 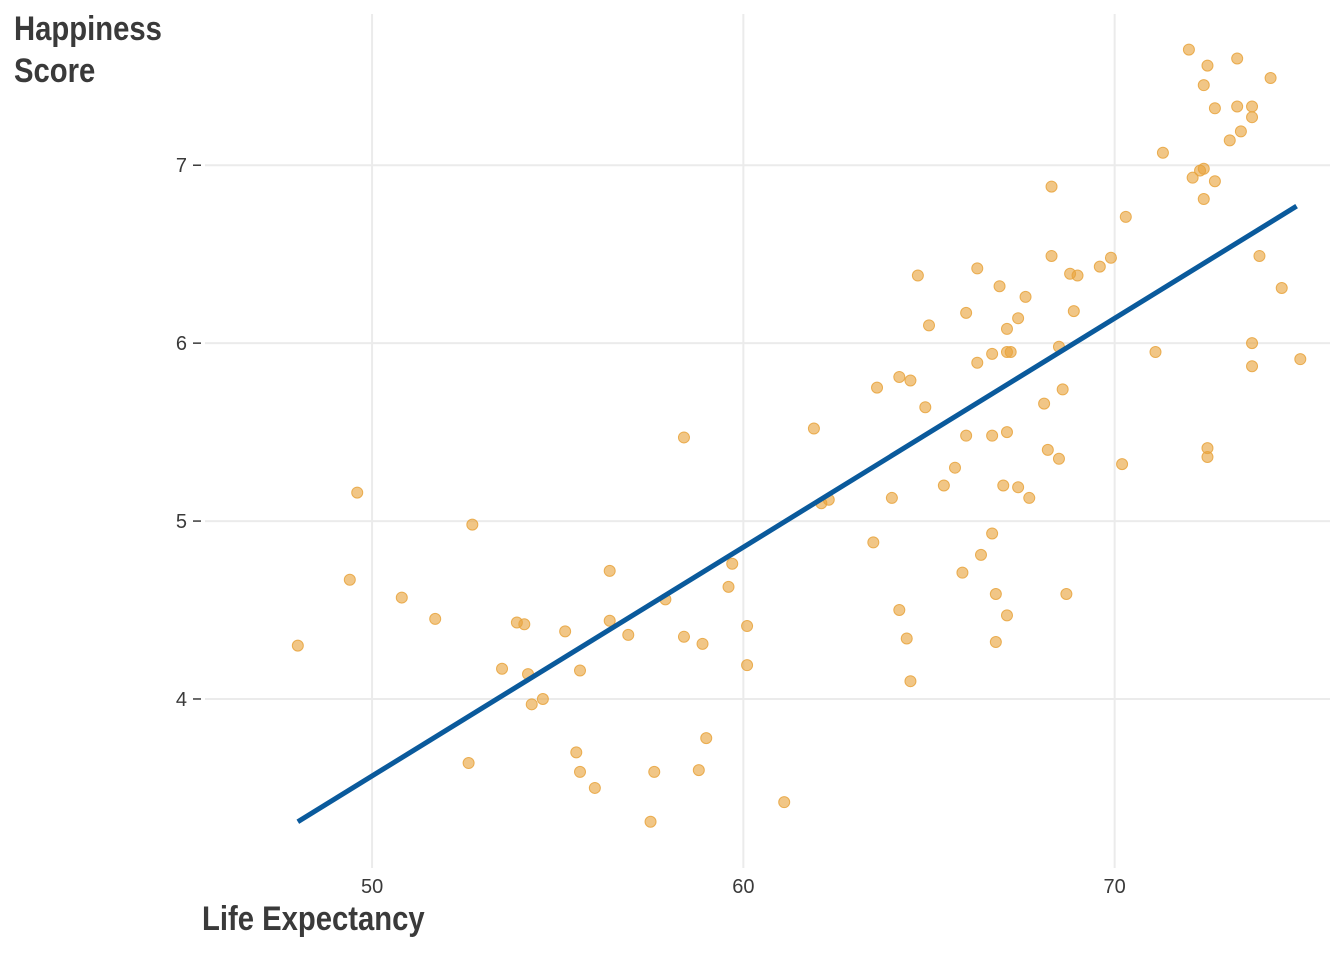 I want to click on x-tick-label: 60, so click(x=743, y=887).